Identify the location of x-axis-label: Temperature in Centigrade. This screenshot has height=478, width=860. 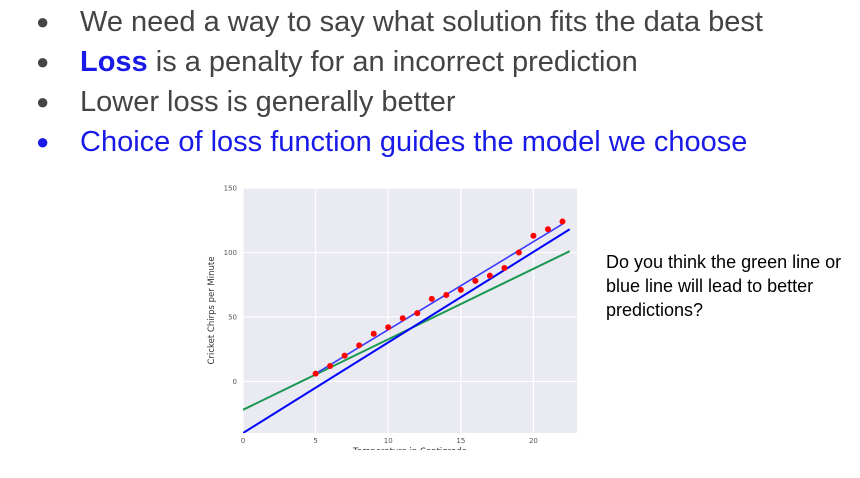
(409, 448).